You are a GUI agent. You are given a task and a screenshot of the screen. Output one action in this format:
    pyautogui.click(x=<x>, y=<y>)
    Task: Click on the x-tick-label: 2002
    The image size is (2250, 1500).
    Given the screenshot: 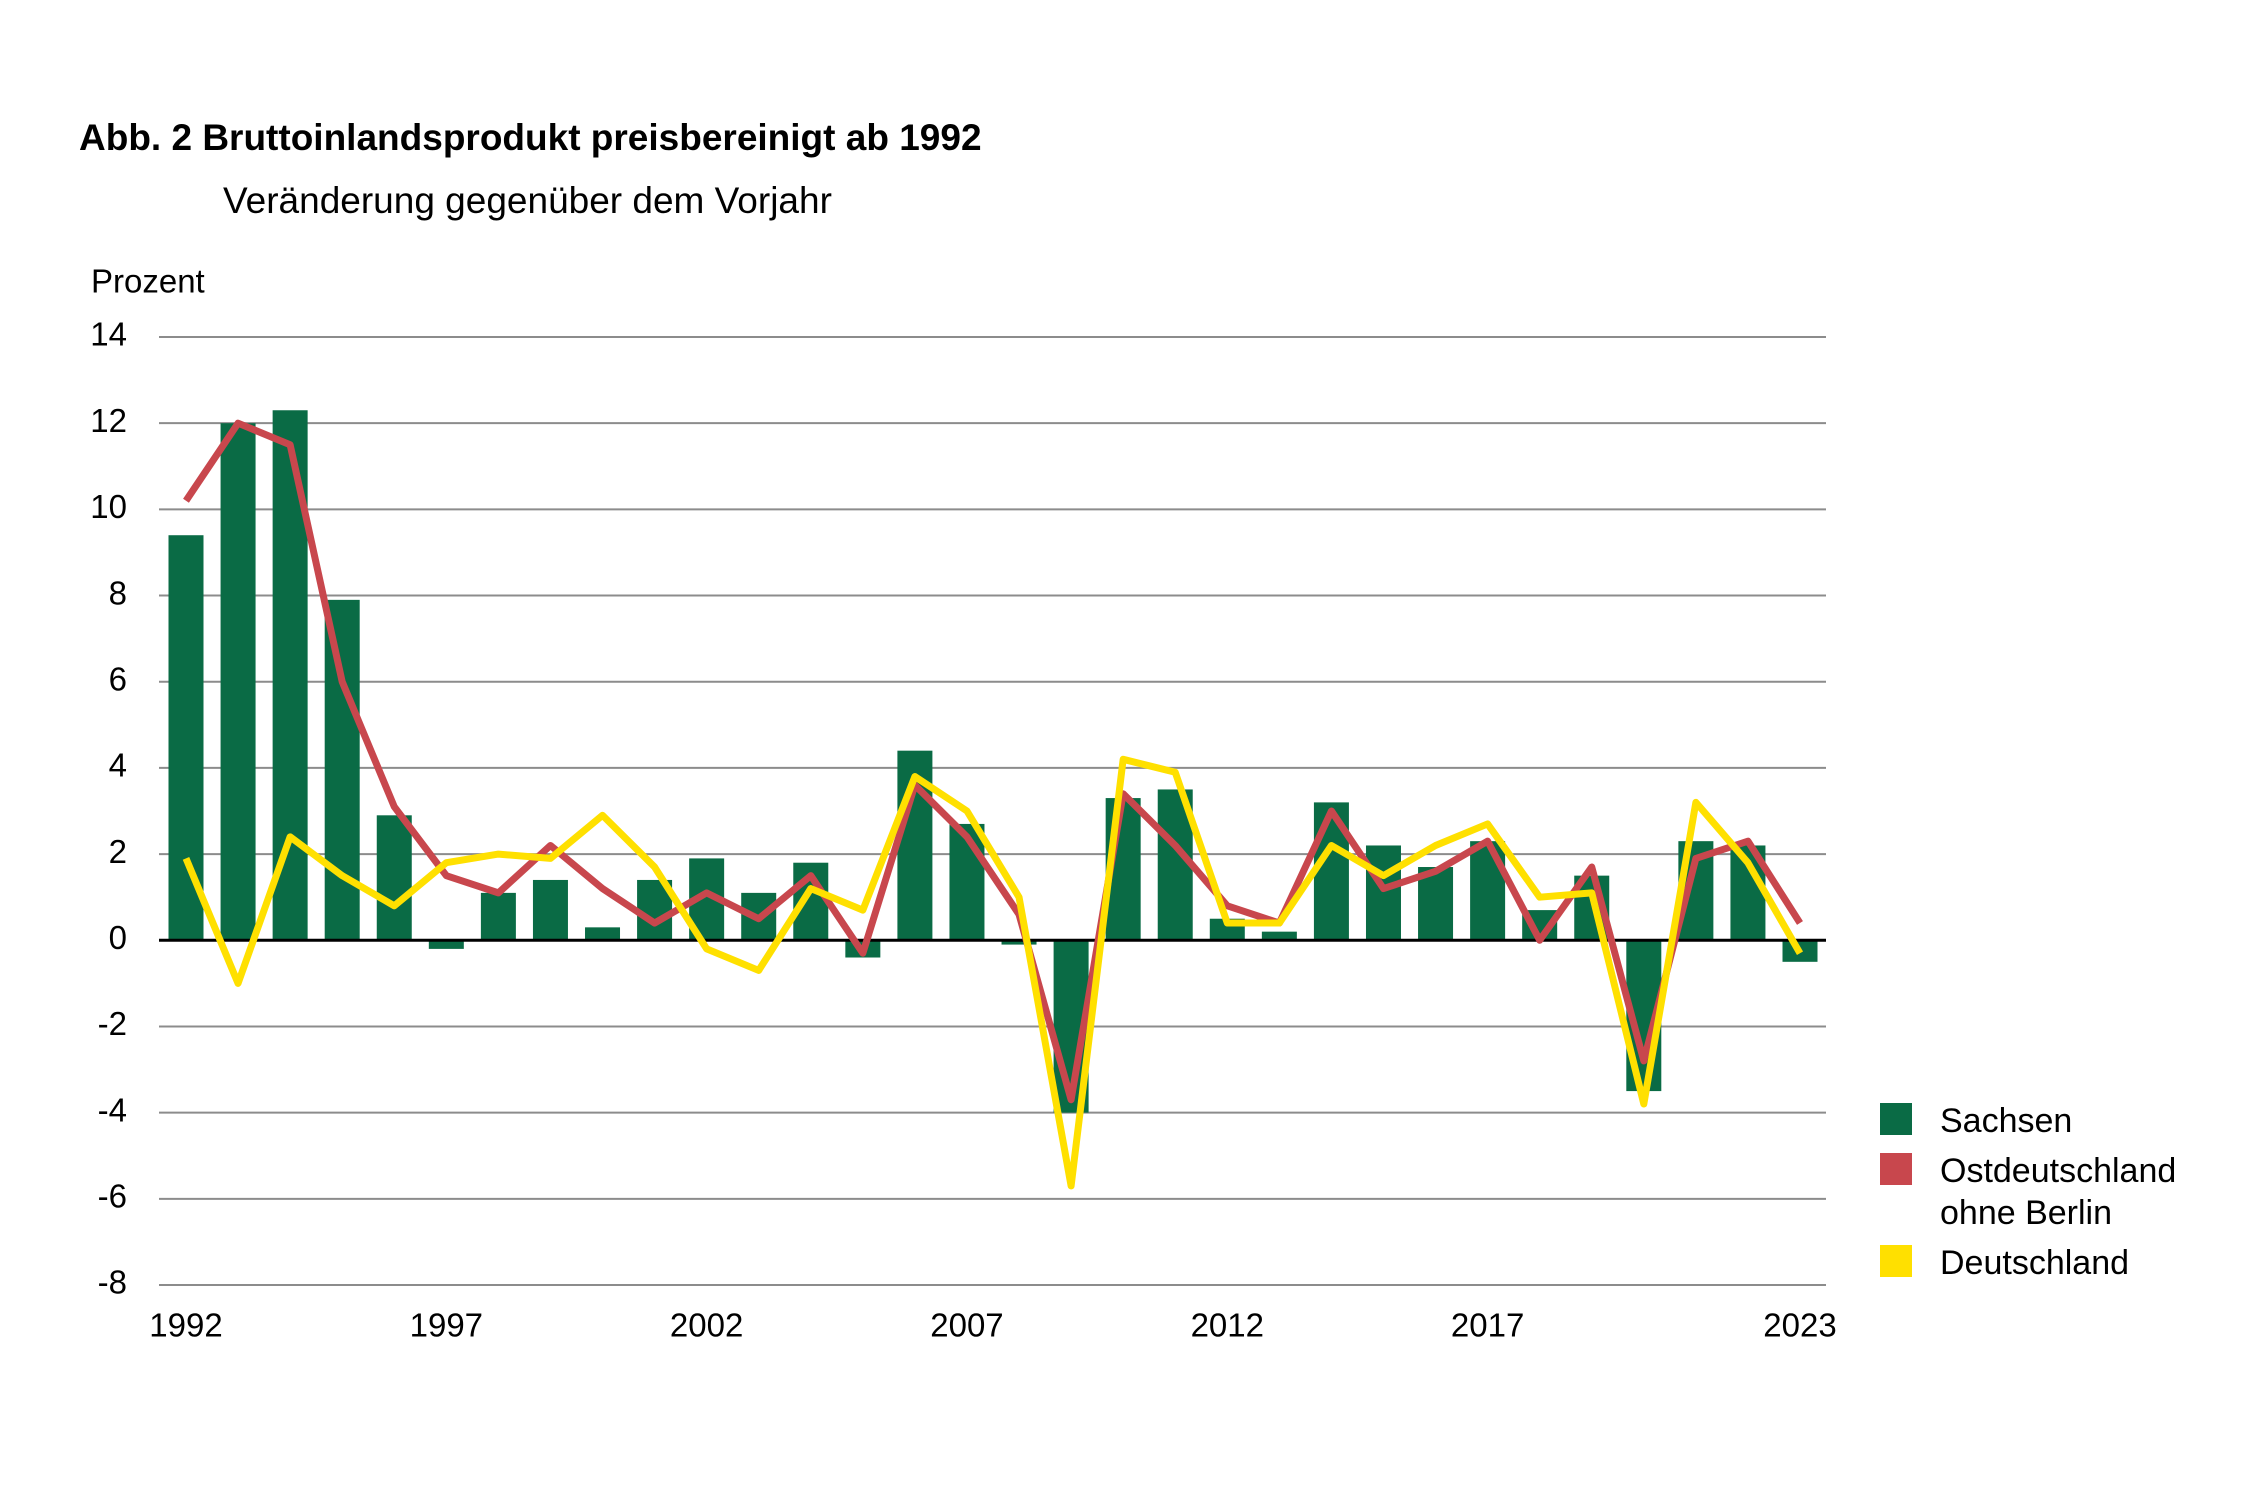 What is the action you would take?
    pyautogui.click(x=706, y=1325)
    